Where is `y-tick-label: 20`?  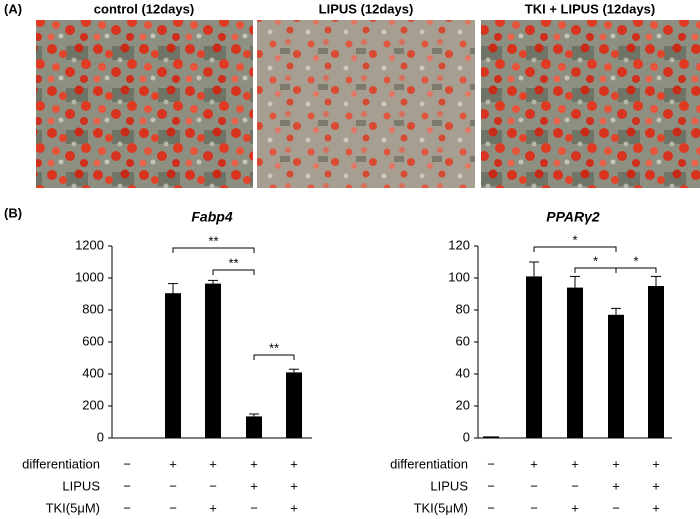
y-tick-label: 20 is located at coordinates (463, 404).